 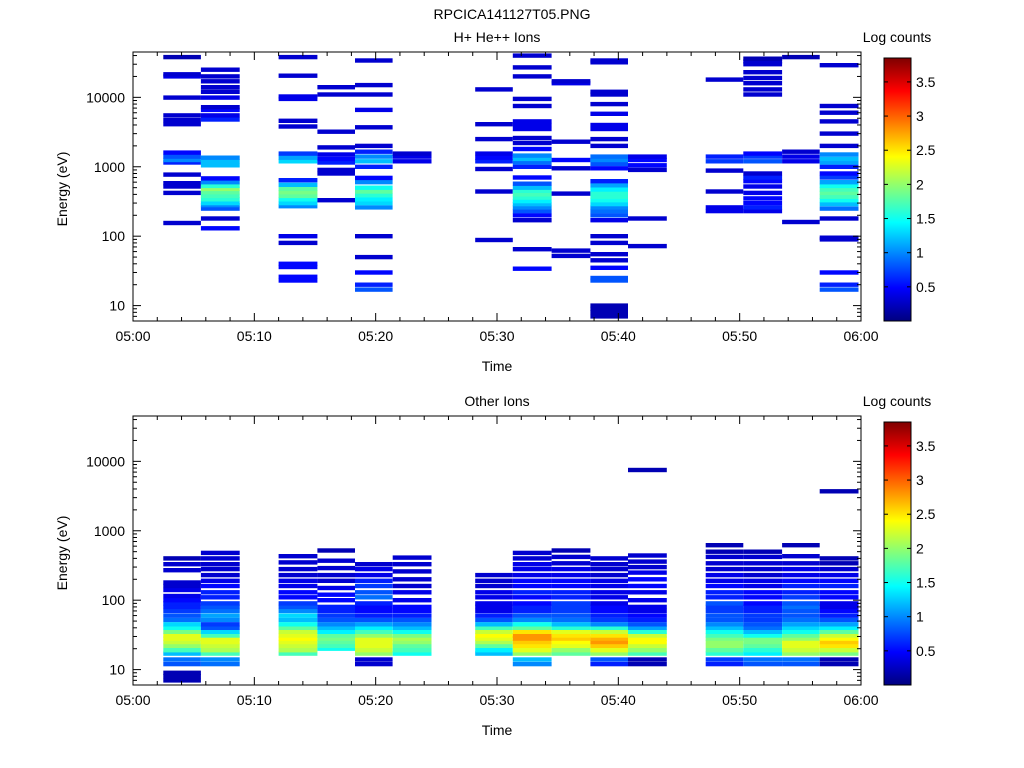 I want to click on panel-2-colorbar-label: Log counts, so click(x=897, y=401).